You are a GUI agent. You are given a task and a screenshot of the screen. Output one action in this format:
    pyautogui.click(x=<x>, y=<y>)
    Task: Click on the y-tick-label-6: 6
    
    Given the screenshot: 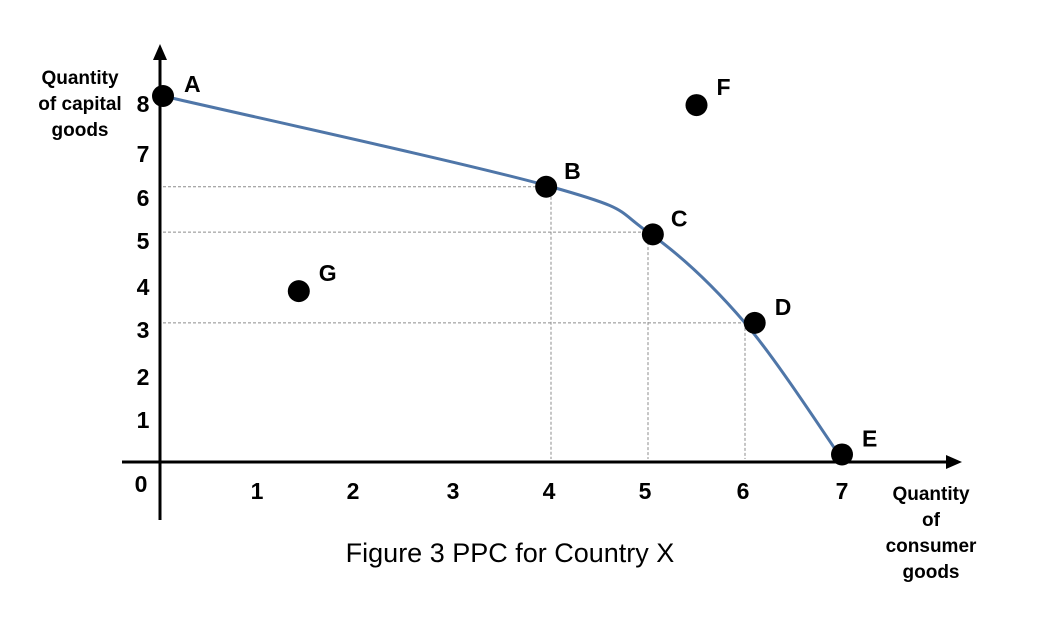 What is the action you would take?
    pyautogui.click(x=143, y=198)
    